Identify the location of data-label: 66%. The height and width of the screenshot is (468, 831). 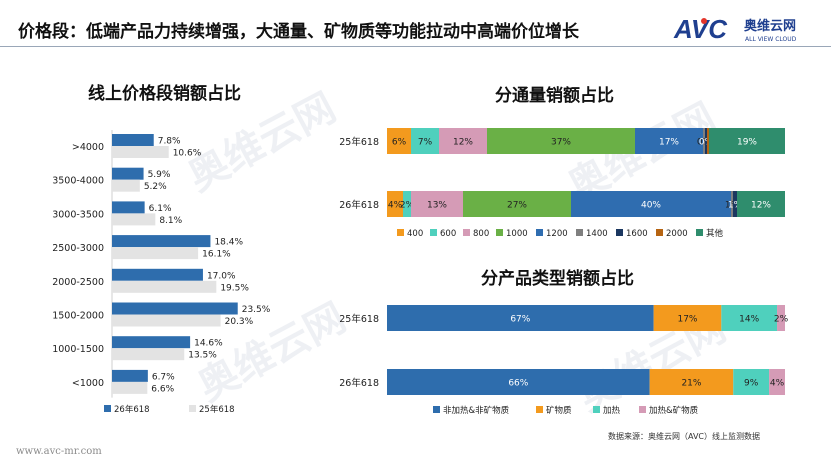
(518, 384).